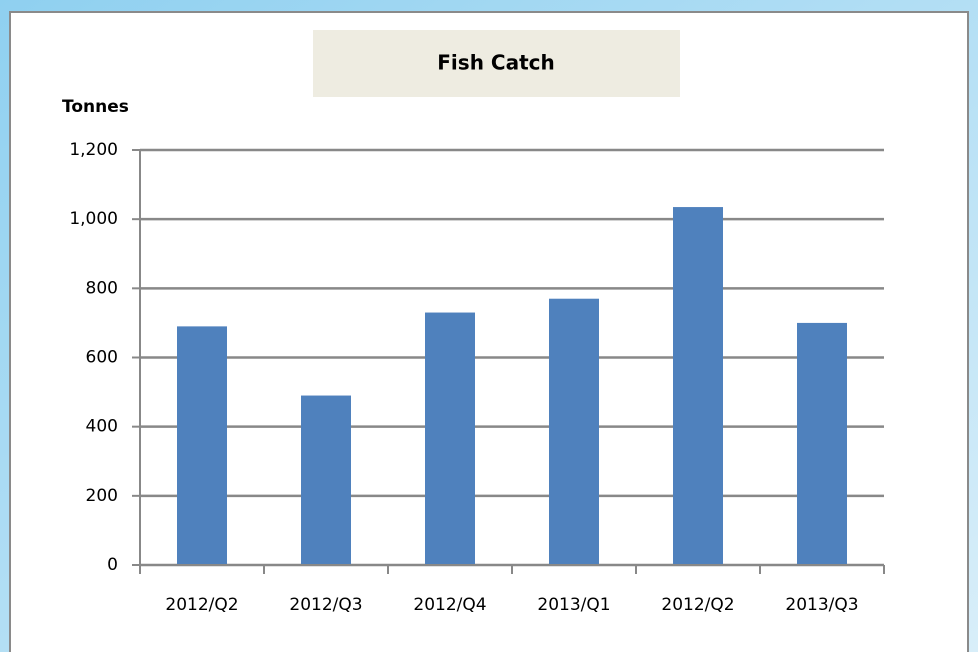 Image resolution: width=978 pixels, height=652 pixels. I want to click on x-tick-label: 2013/Q1, so click(573, 605).